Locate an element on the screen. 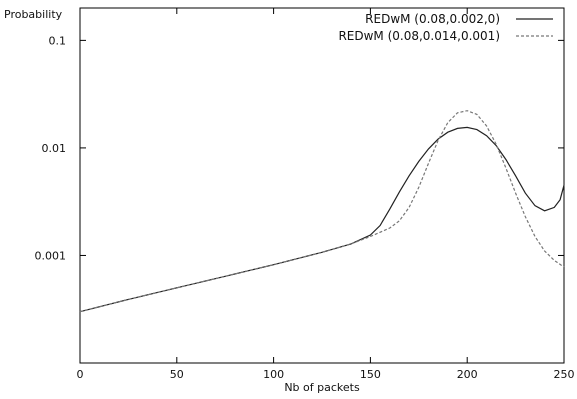  x-tick-label: 250 is located at coordinates (564, 374).